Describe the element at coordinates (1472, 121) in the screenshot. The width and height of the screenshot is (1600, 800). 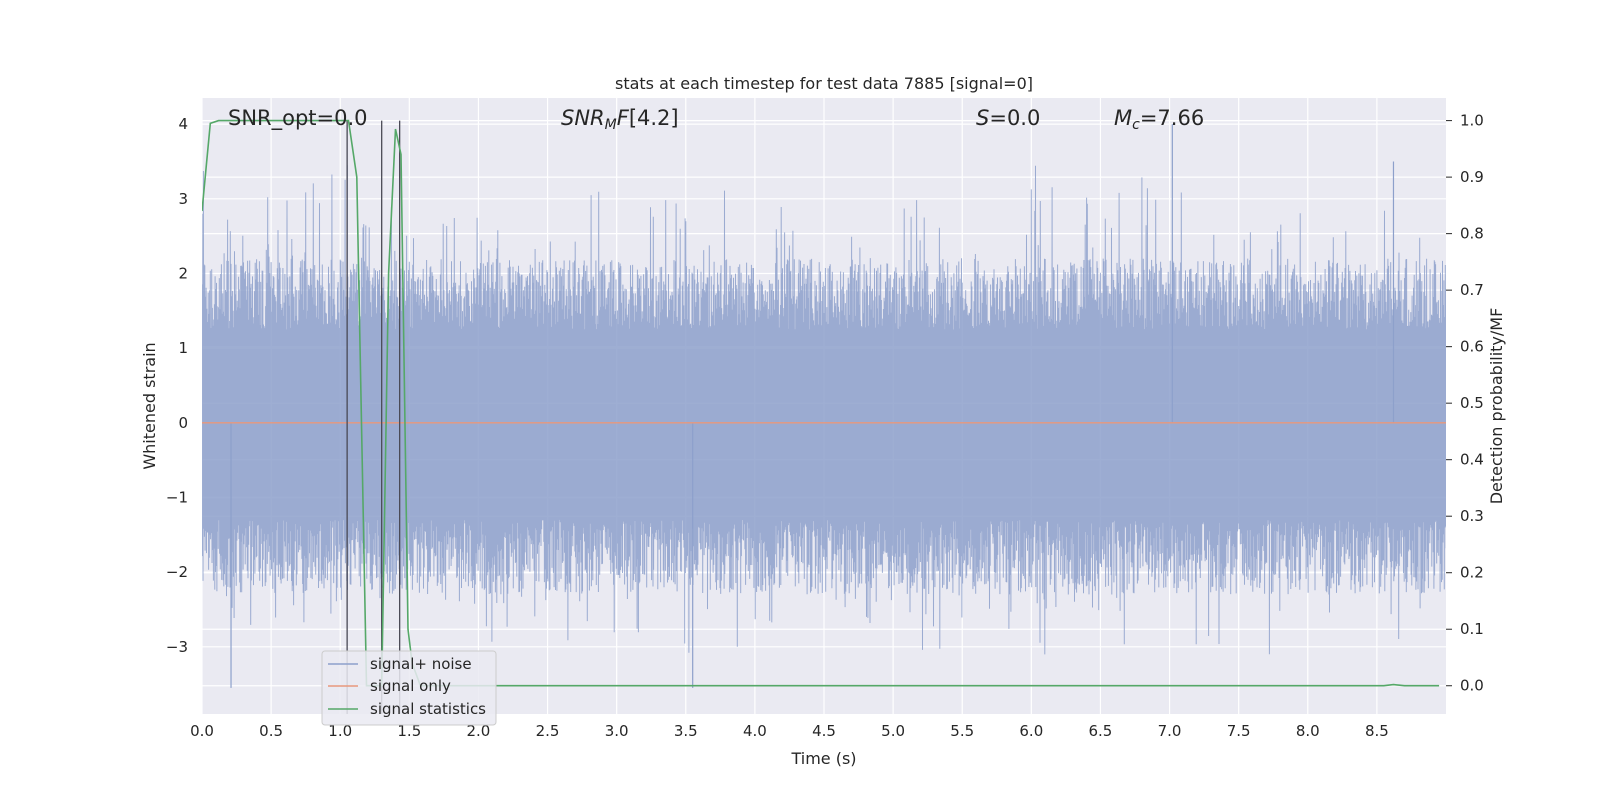
I see `y-right-tick-label: 1.0` at that location.